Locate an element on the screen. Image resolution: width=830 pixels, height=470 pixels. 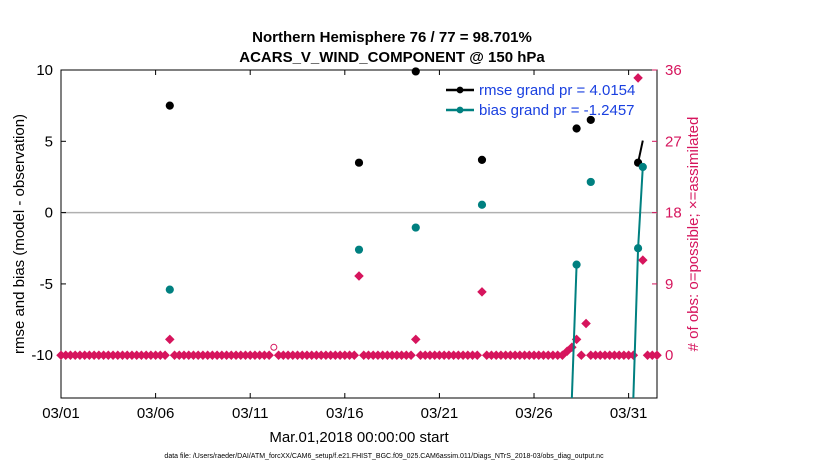
legend-rmse-label: rmse grand pr = 4.0154 is located at coordinates (557, 90).